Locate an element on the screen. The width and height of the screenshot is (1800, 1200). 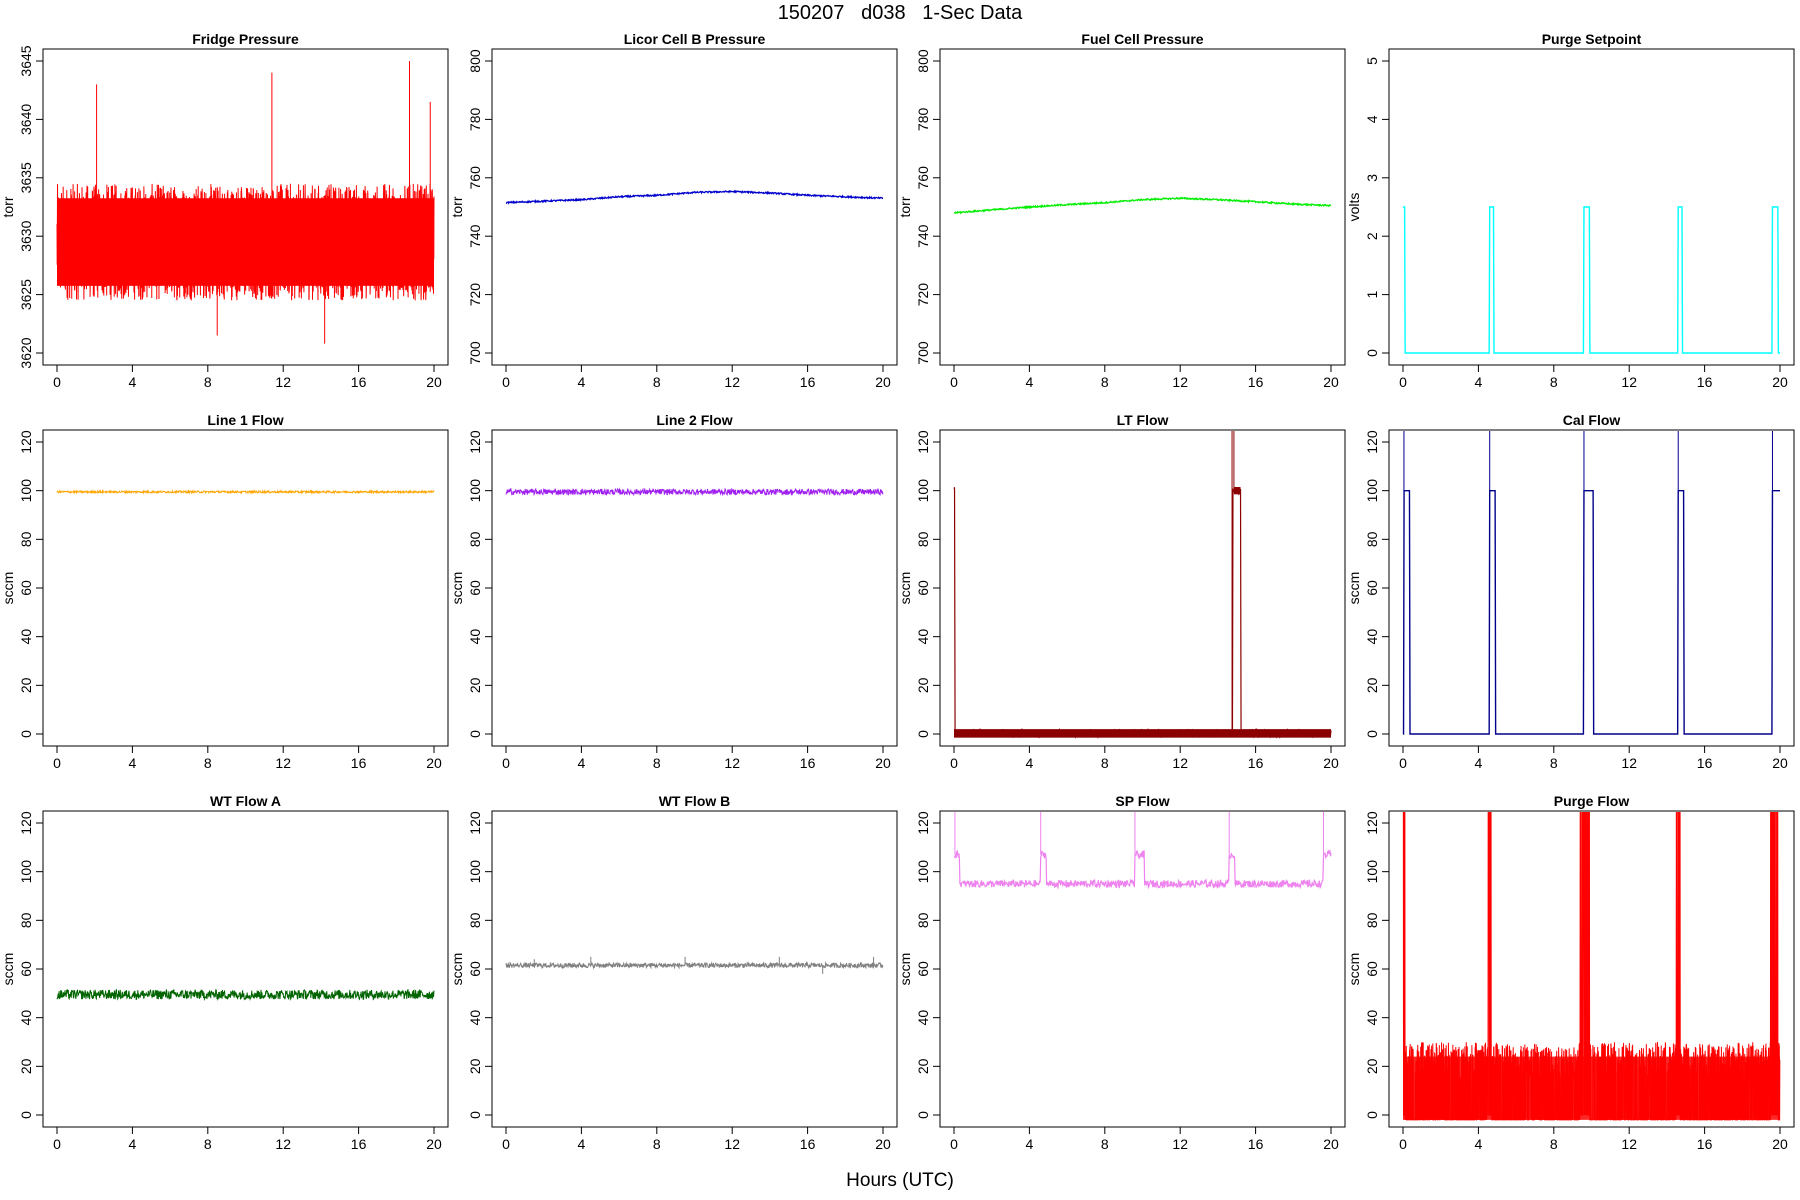
y-tick-label: 2 is located at coordinates (1372, 236).